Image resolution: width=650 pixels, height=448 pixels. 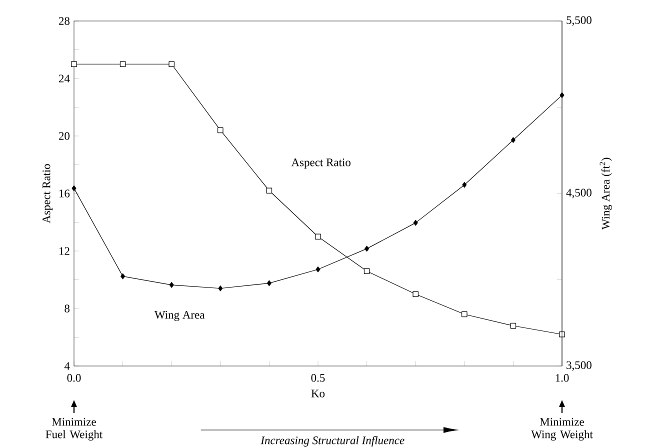 I want to click on y-tick-label: 4, so click(x=67, y=366).